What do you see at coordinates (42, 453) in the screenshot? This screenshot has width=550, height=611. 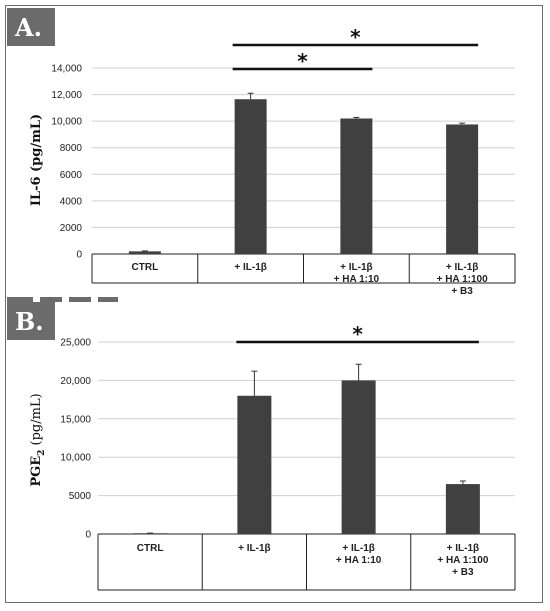 I see `panel-b-ylabel-sub: 2` at bounding box center [42, 453].